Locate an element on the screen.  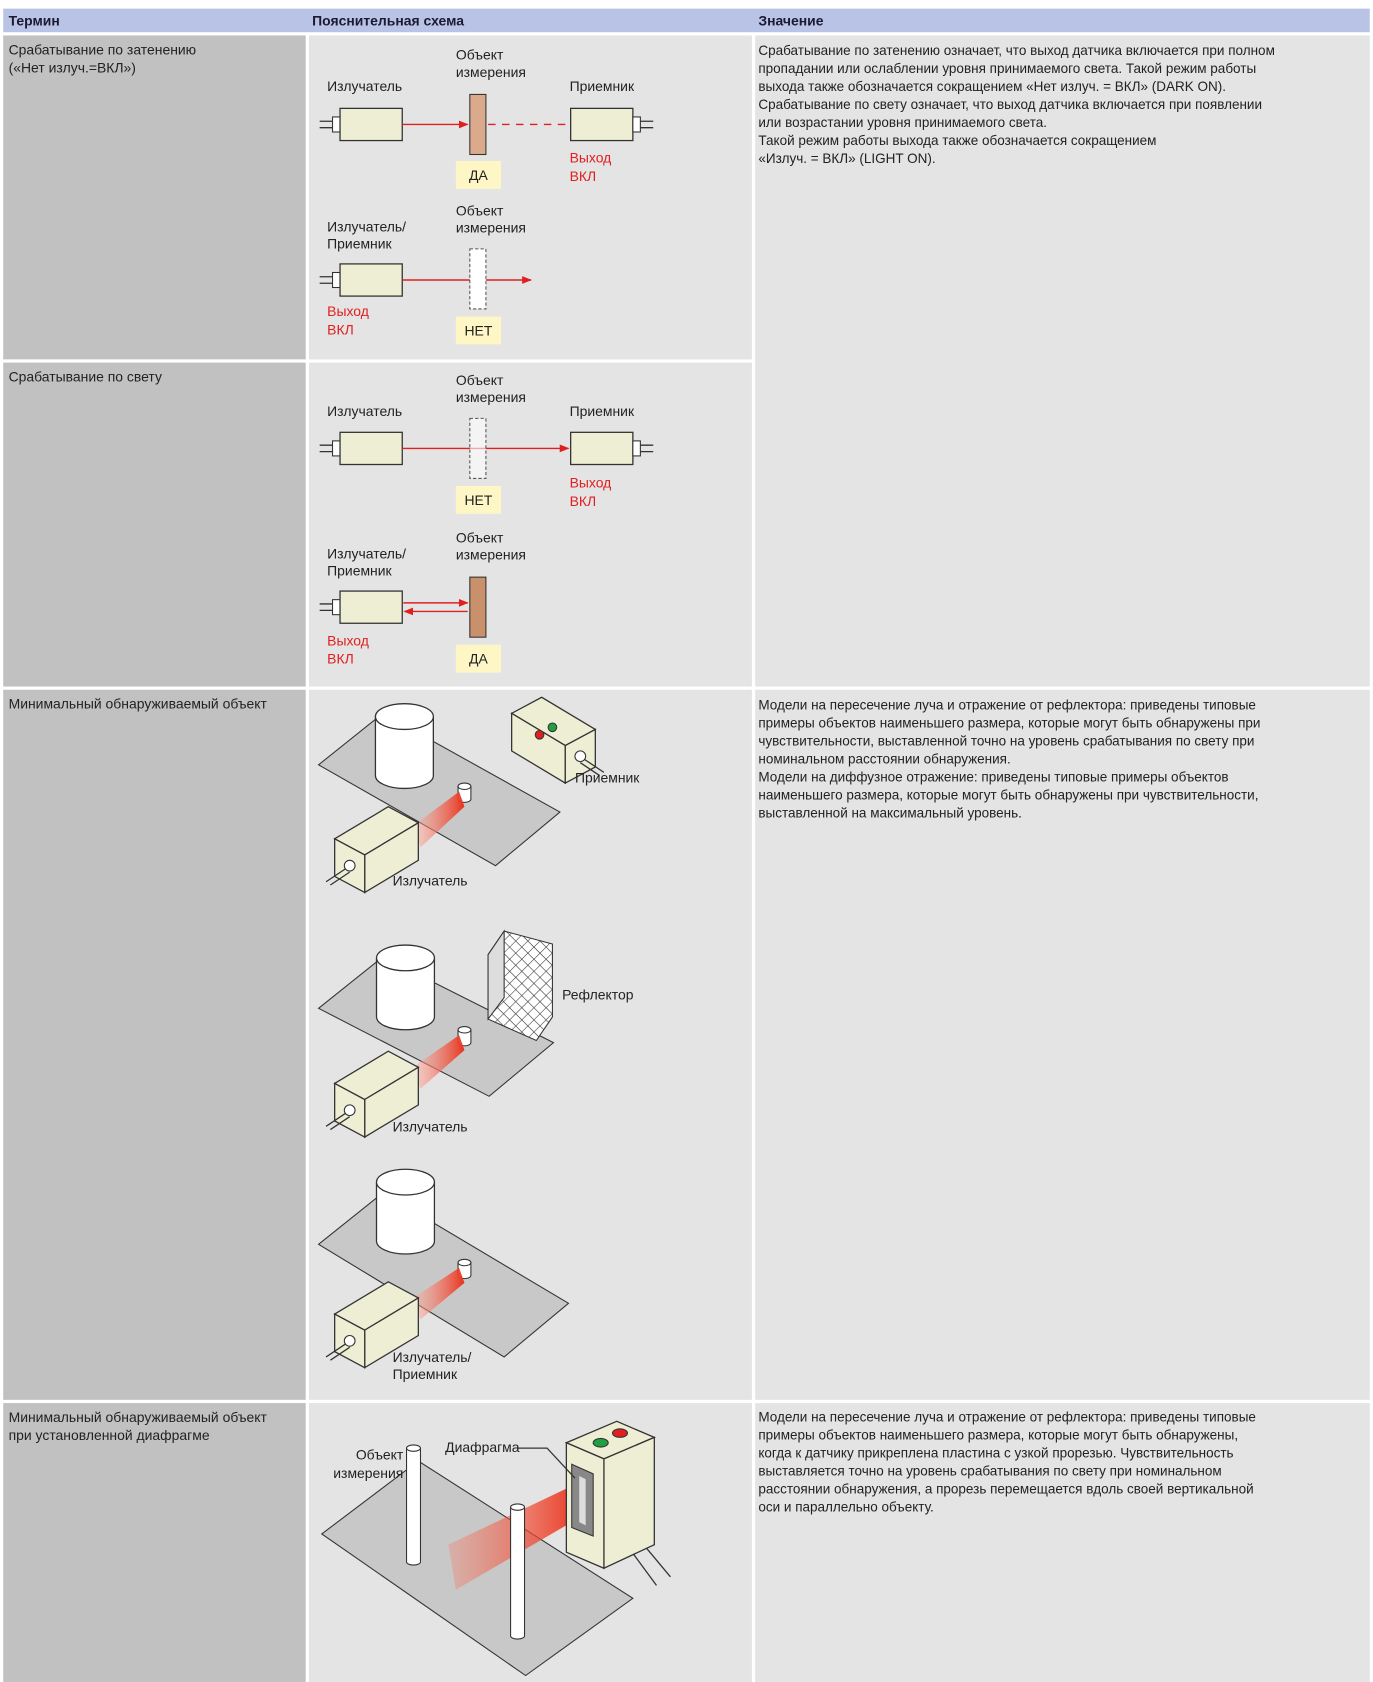
label: Рефлектор is located at coordinates (598, 994).